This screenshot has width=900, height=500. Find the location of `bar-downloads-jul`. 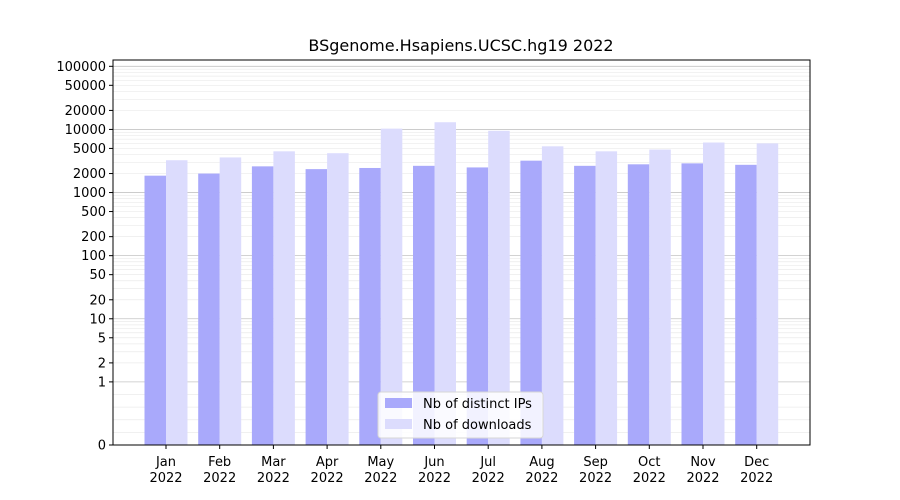

bar-downloads-jul is located at coordinates (499, 287).